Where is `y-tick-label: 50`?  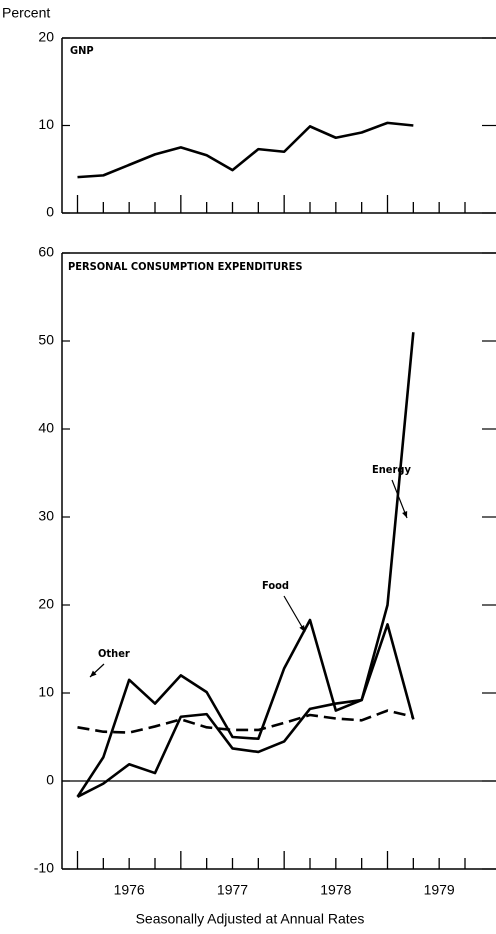
y-tick-label: 50 is located at coordinates (46, 340).